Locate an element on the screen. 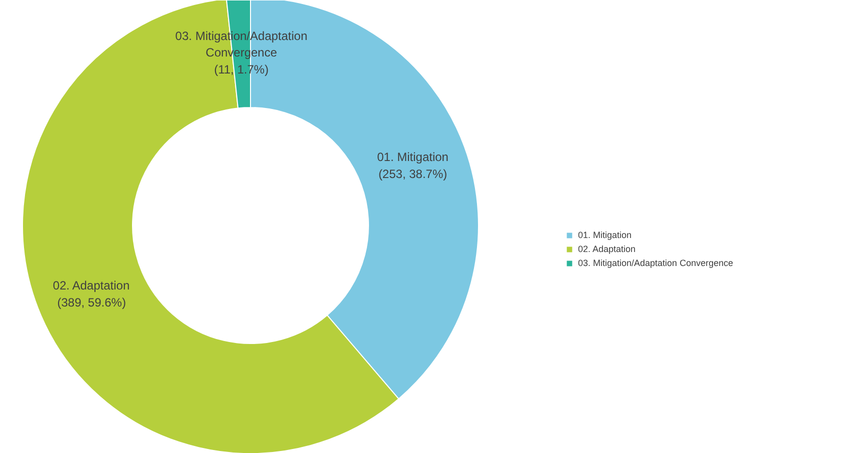  legend-label: 02. Adaptation is located at coordinates (607, 249).